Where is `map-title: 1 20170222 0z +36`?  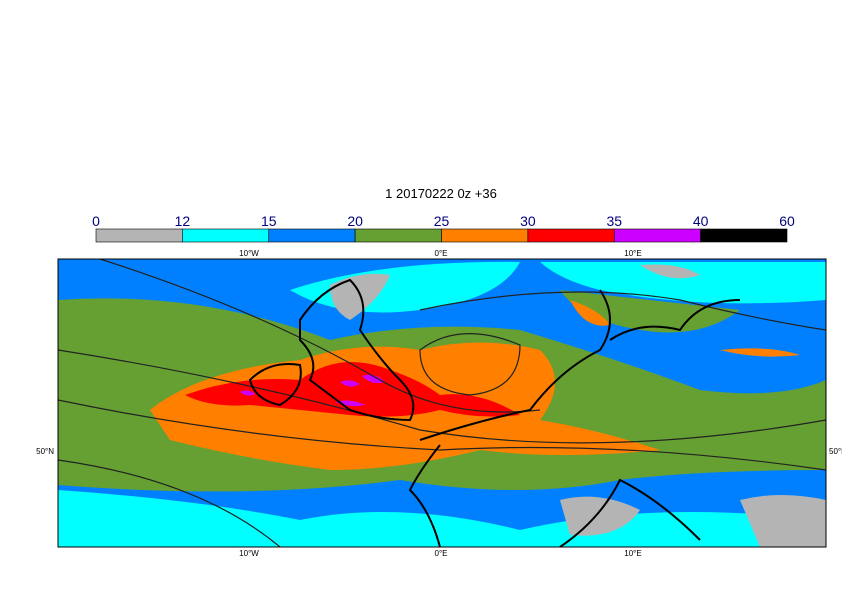
map-title: 1 20170222 0z +36 is located at coordinates (441, 193).